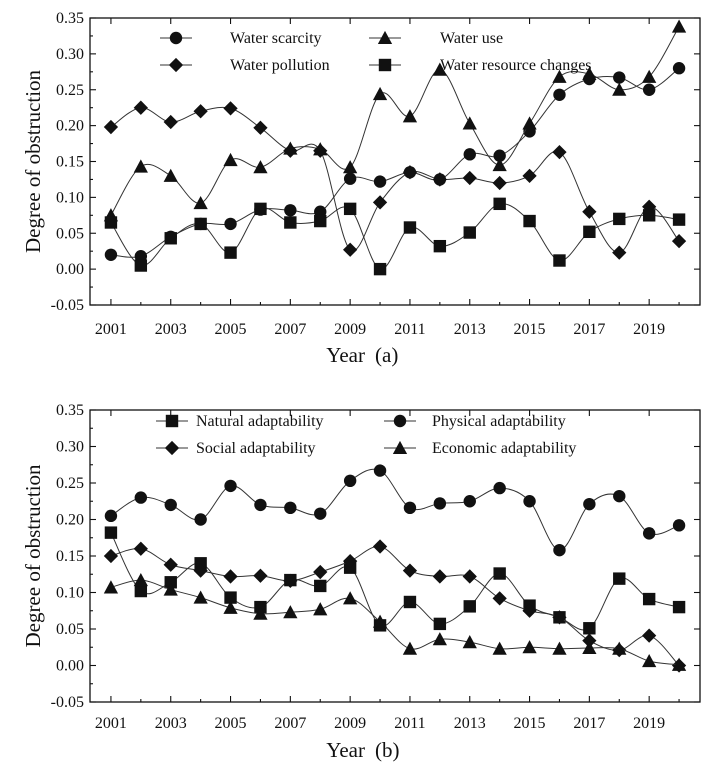 The width and height of the screenshot is (718, 775). Describe the element at coordinates (400, 421) in the screenshot. I see `legend-marker-physical-adaptability` at that location.